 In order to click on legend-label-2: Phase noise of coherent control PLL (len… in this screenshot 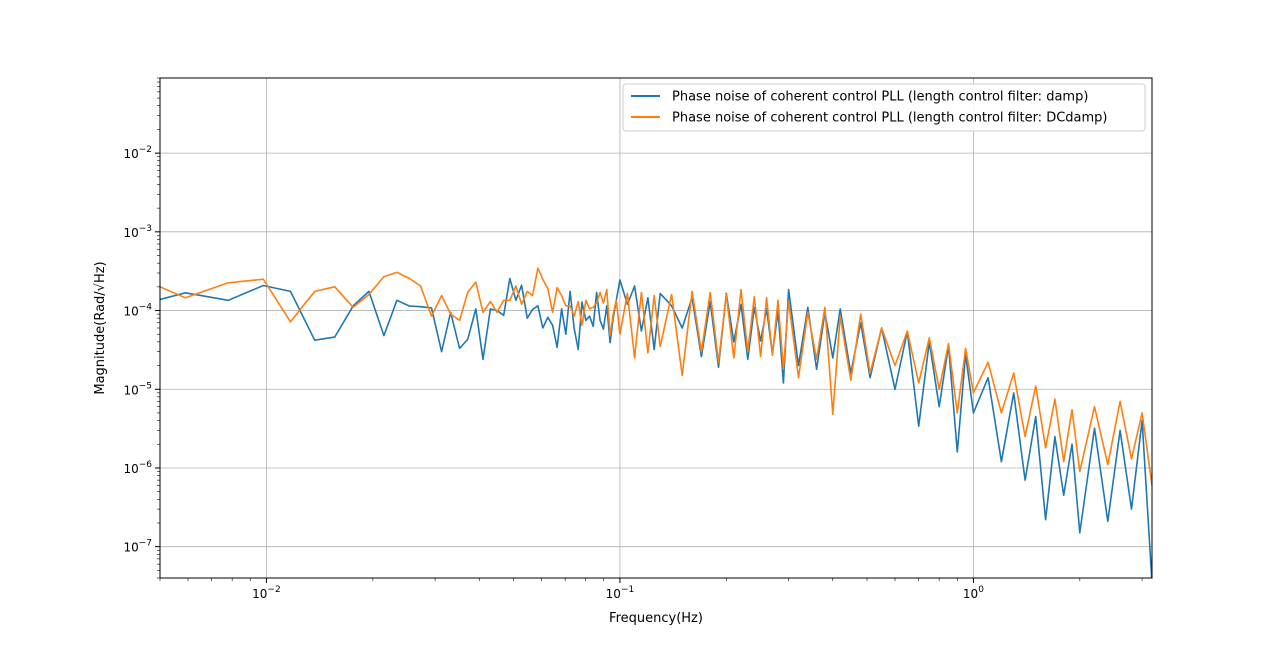, I will do `click(890, 118)`.